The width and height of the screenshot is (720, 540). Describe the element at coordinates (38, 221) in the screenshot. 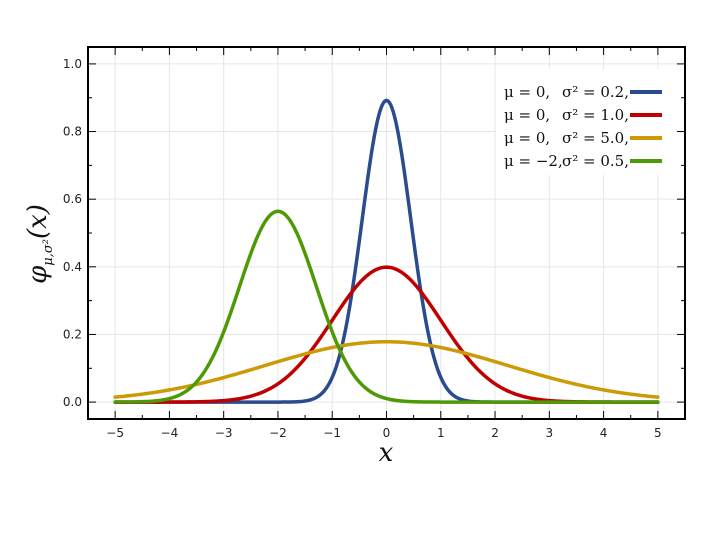

I see `y-axis-title-arg: (x)` at that location.